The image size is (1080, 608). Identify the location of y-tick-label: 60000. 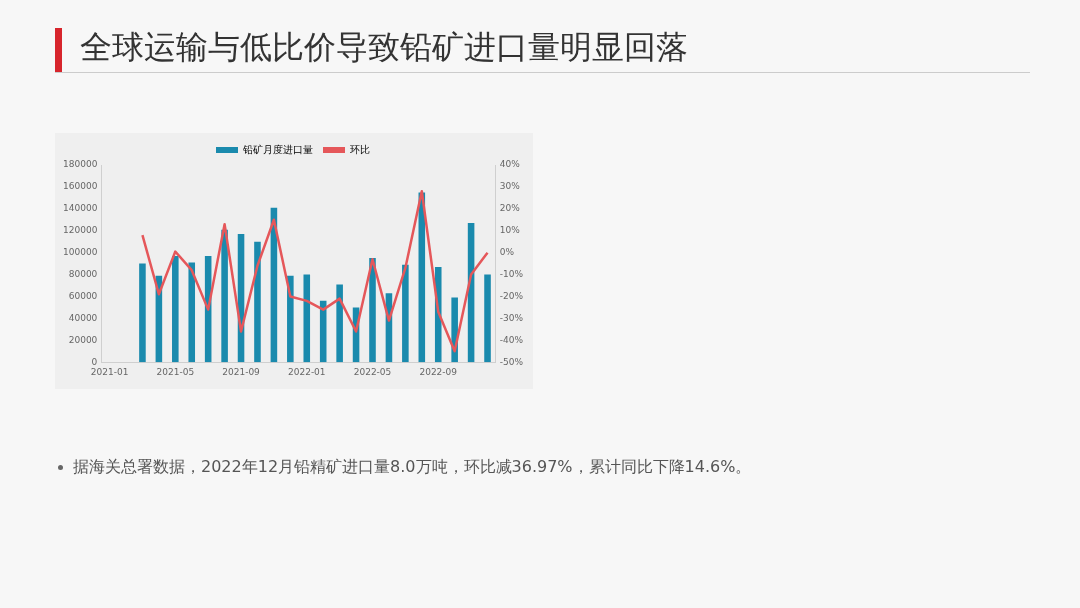
(83, 295).